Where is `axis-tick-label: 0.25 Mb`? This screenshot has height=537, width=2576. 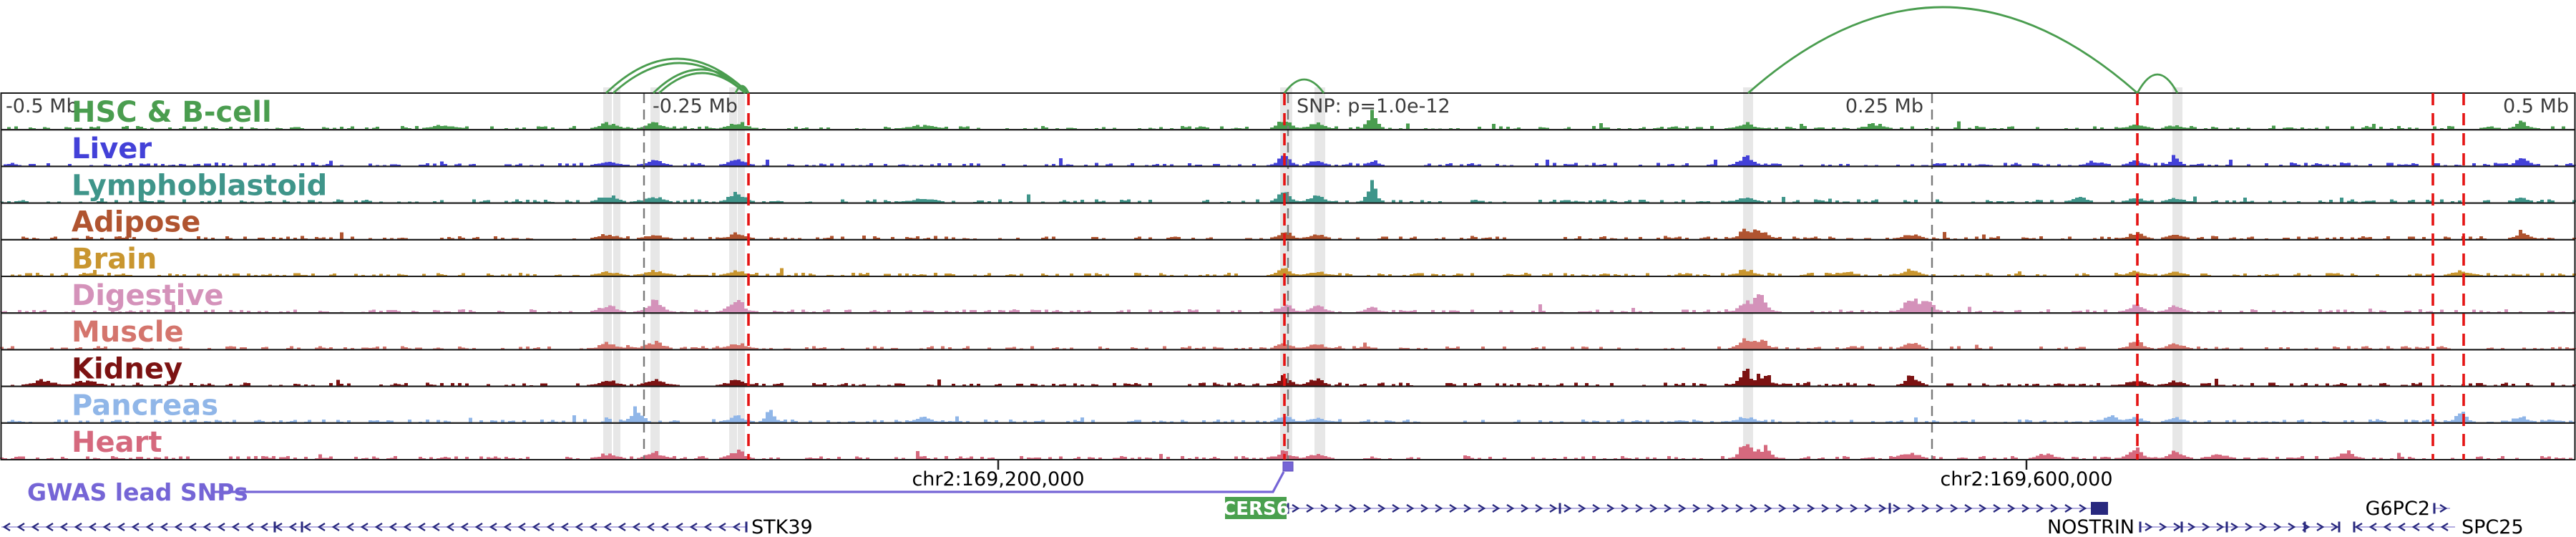 axis-tick-label: 0.25 Mb is located at coordinates (1884, 106).